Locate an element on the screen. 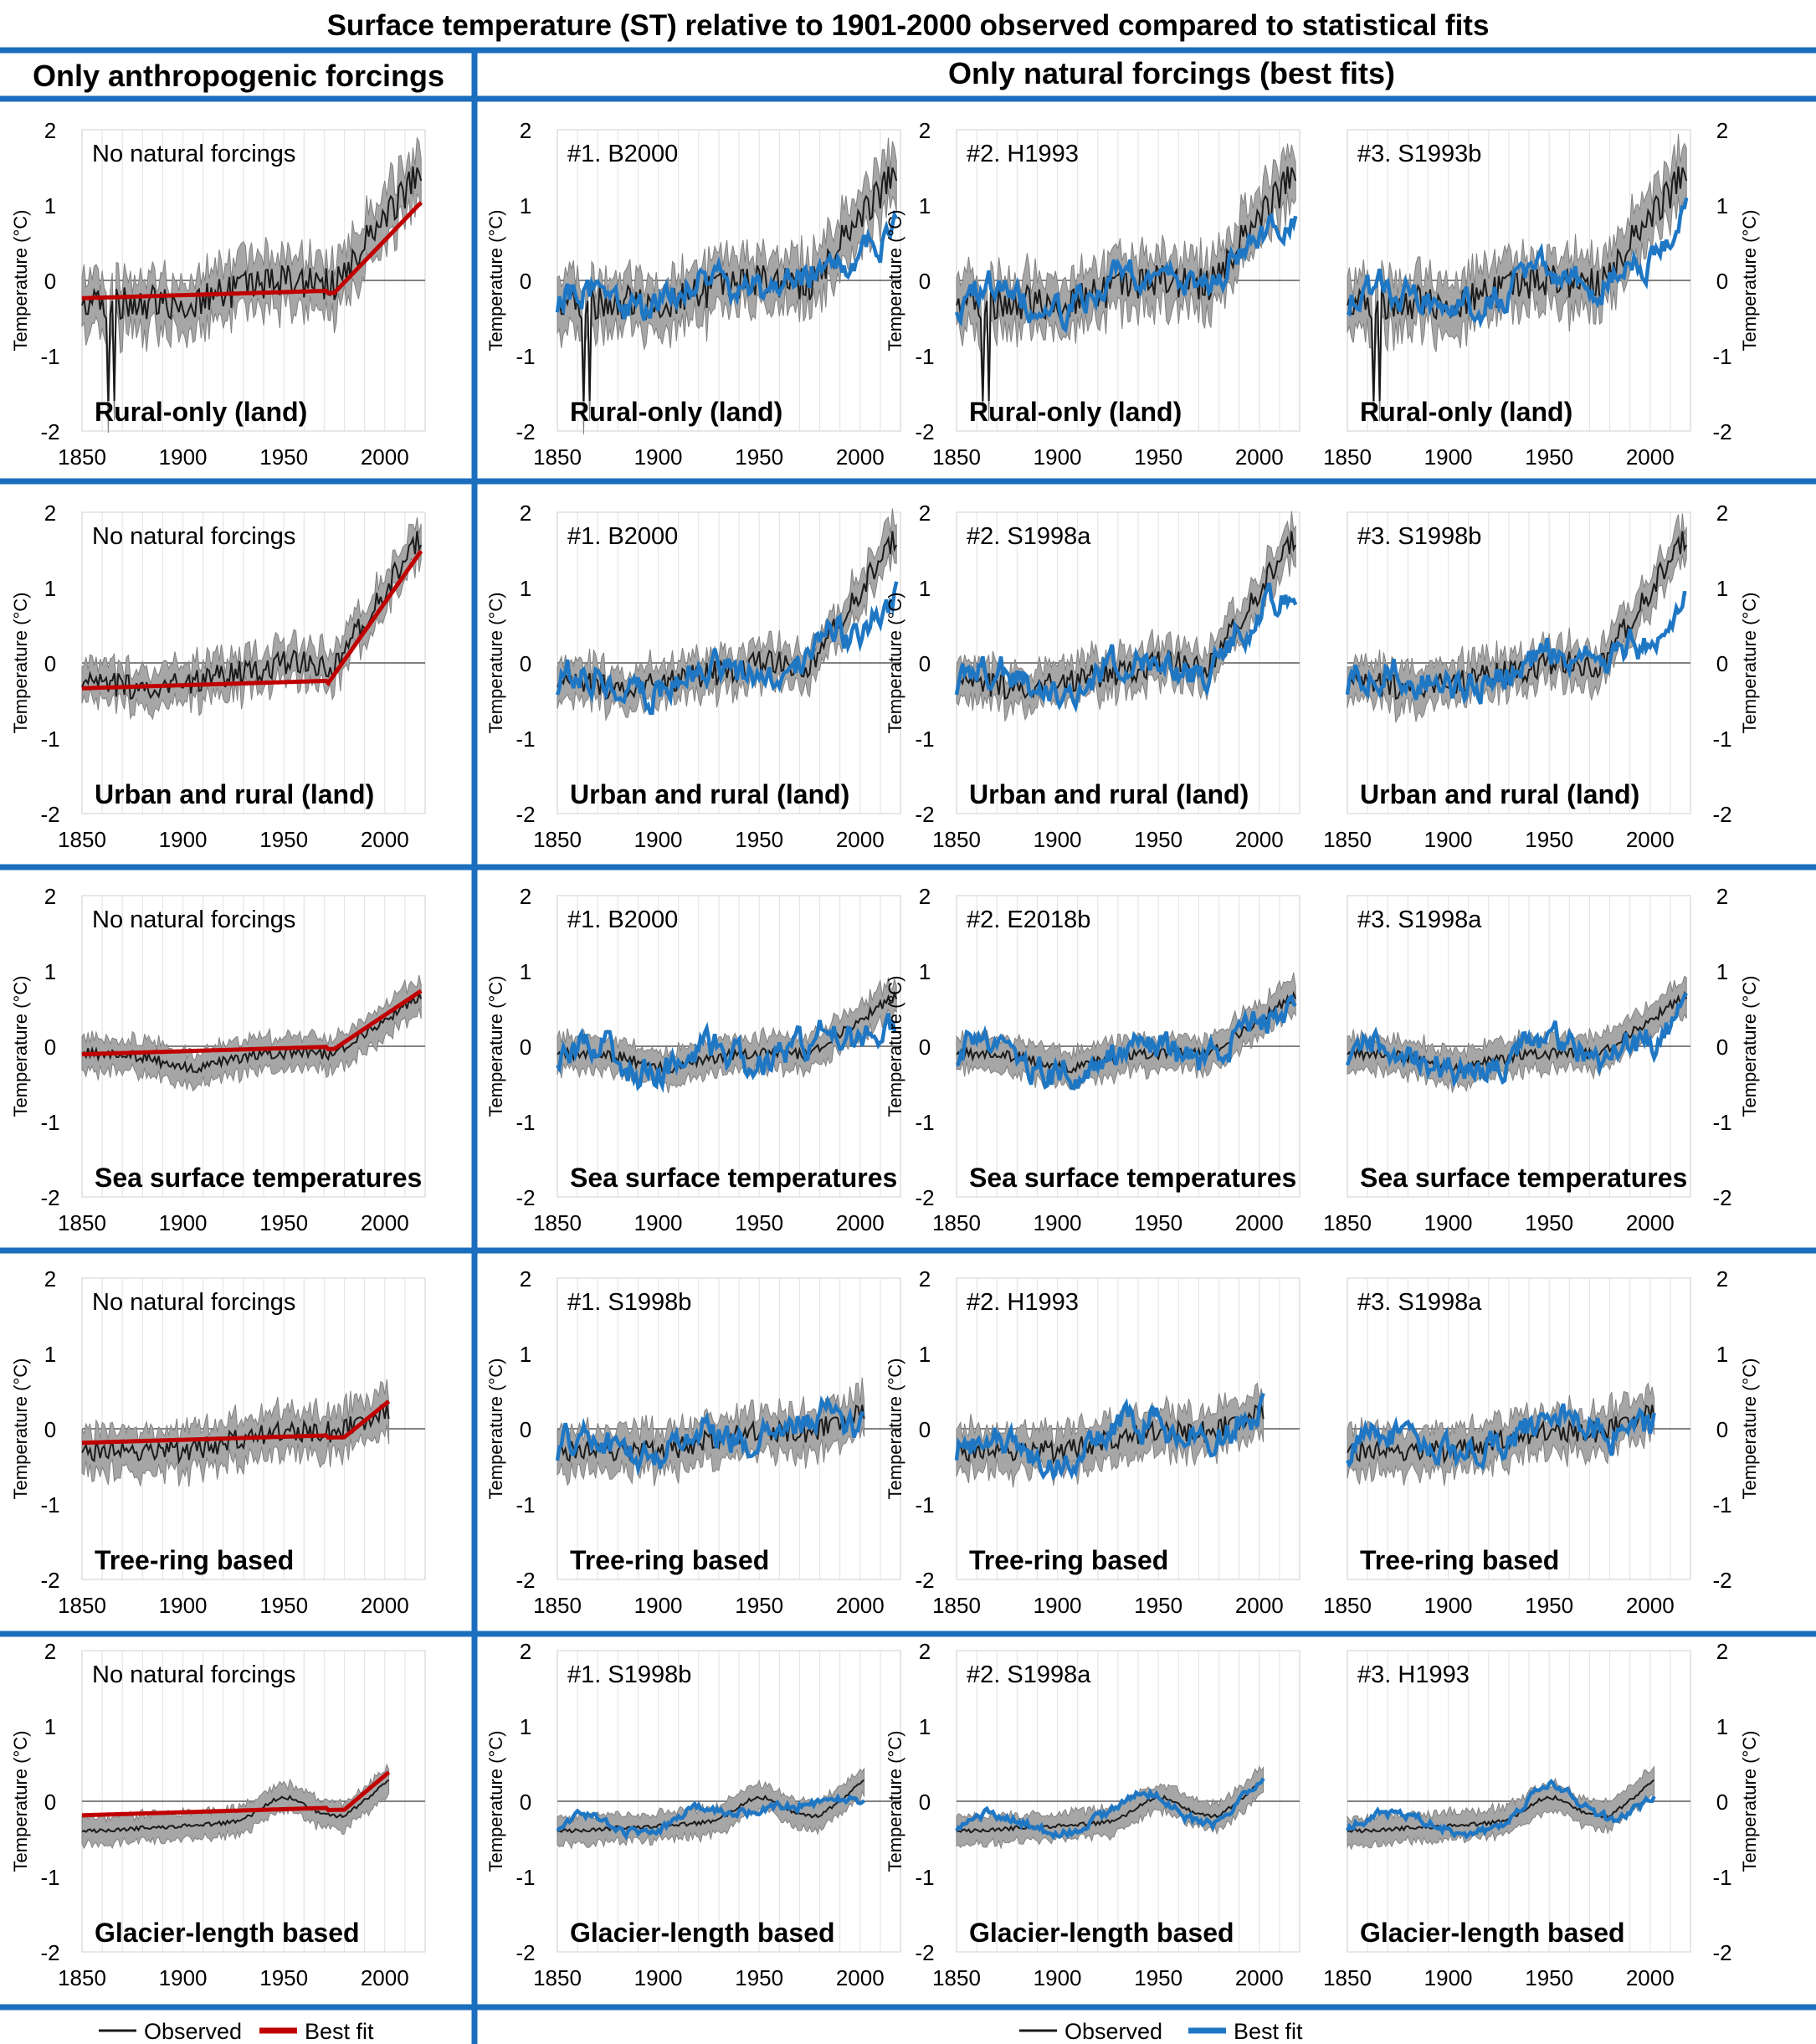  dataset-label: Rural-only (land) is located at coordinates (676, 412).